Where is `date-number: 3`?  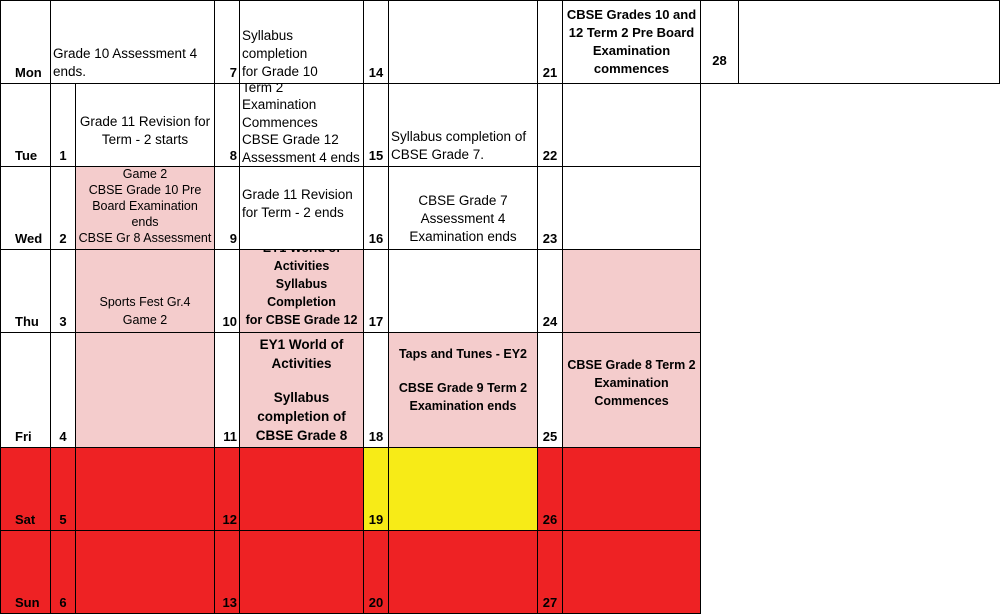
date-number: 3 is located at coordinates (63, 291).